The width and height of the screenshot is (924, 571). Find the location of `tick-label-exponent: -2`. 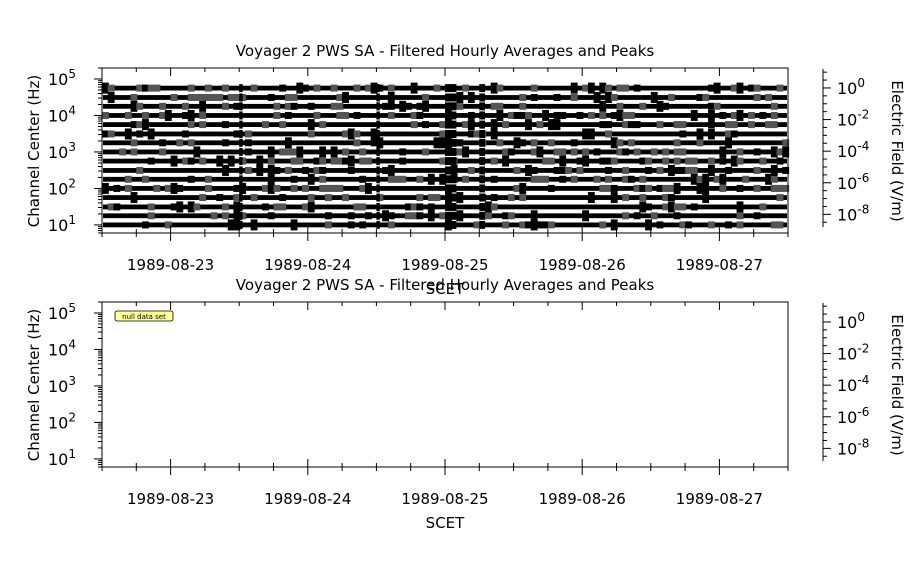

tick-label-exponent: -2 is located at coordinates (863, 349).